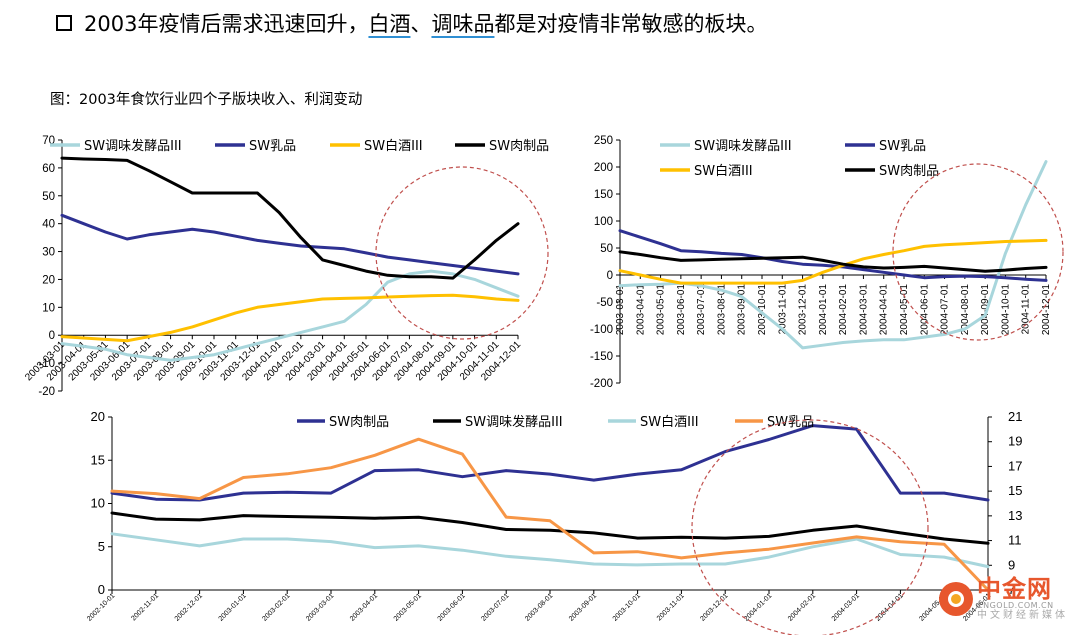 This screenshot has width=1080, height=635. What do you see at coordinates (48, 197) in the screenshot?
I see `y-tick-label: 50` at bounding box center [48, 197].